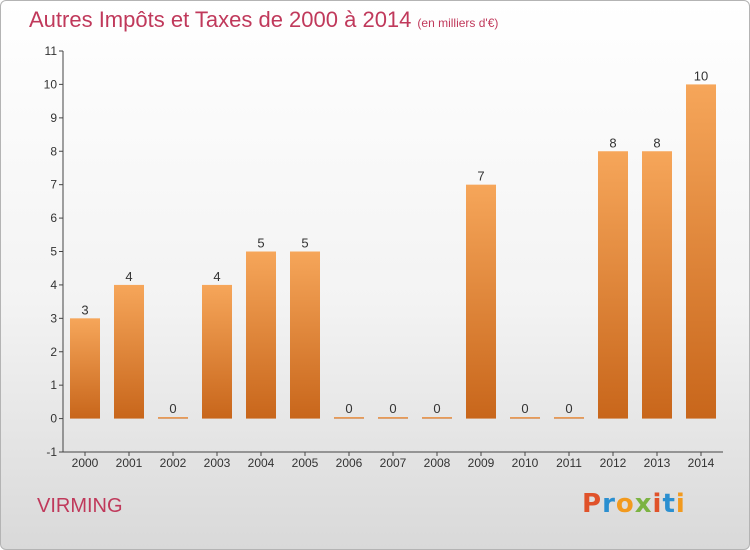 This screenshot has height=550, width=750. I want to click on bar-2008, so click(437, 418).